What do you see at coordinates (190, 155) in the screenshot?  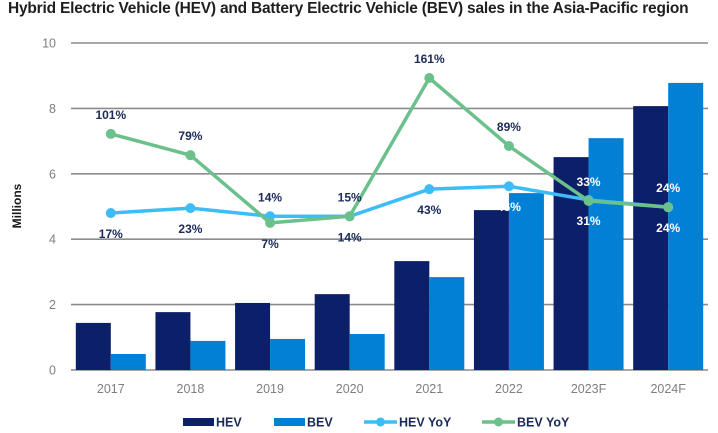 I see `marker-bev-yoy-2018` at bounding box center [190, 155].